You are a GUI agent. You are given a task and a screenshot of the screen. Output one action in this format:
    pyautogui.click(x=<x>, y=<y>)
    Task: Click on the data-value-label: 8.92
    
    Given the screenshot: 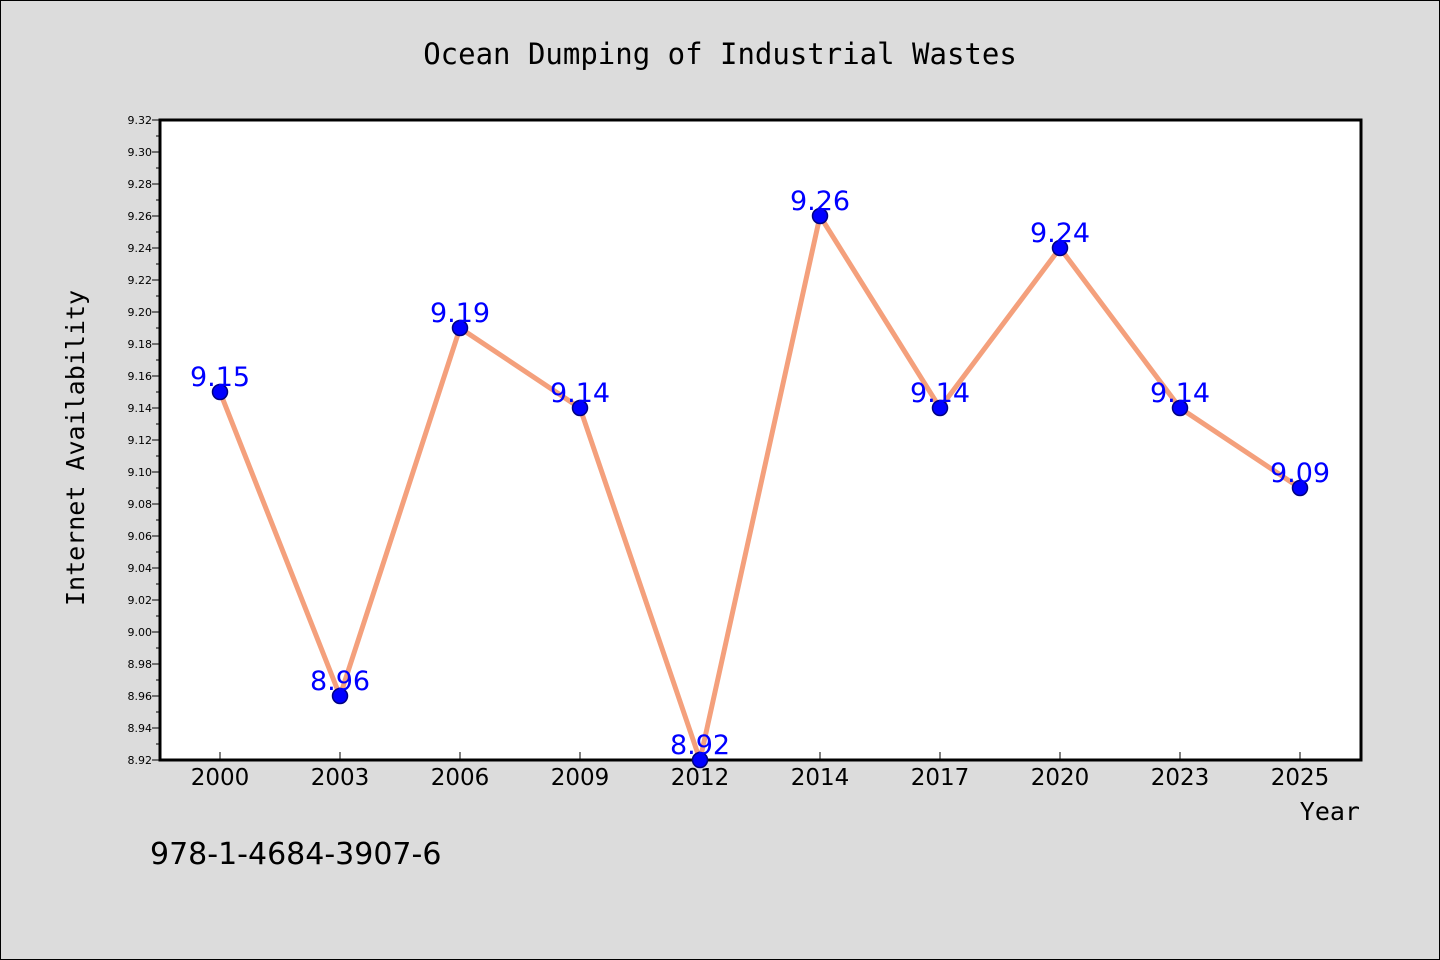 What is the action you would take?
    pyautogui.click(x=700, y=745)
    